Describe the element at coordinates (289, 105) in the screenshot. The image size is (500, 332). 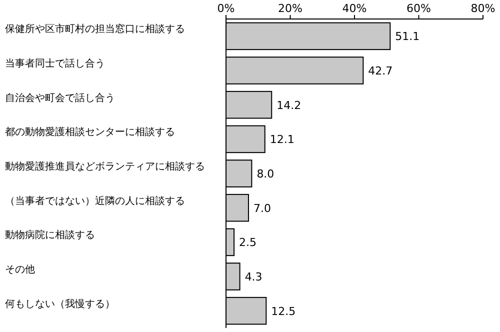
I see `data-label: 14.2` at that location.